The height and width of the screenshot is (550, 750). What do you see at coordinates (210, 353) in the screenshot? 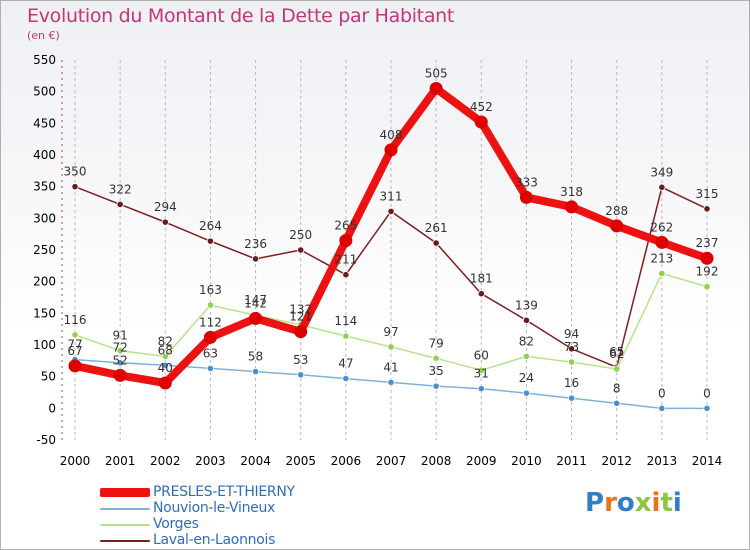
I see `data-label: 63` at bounding box center [210, 353].